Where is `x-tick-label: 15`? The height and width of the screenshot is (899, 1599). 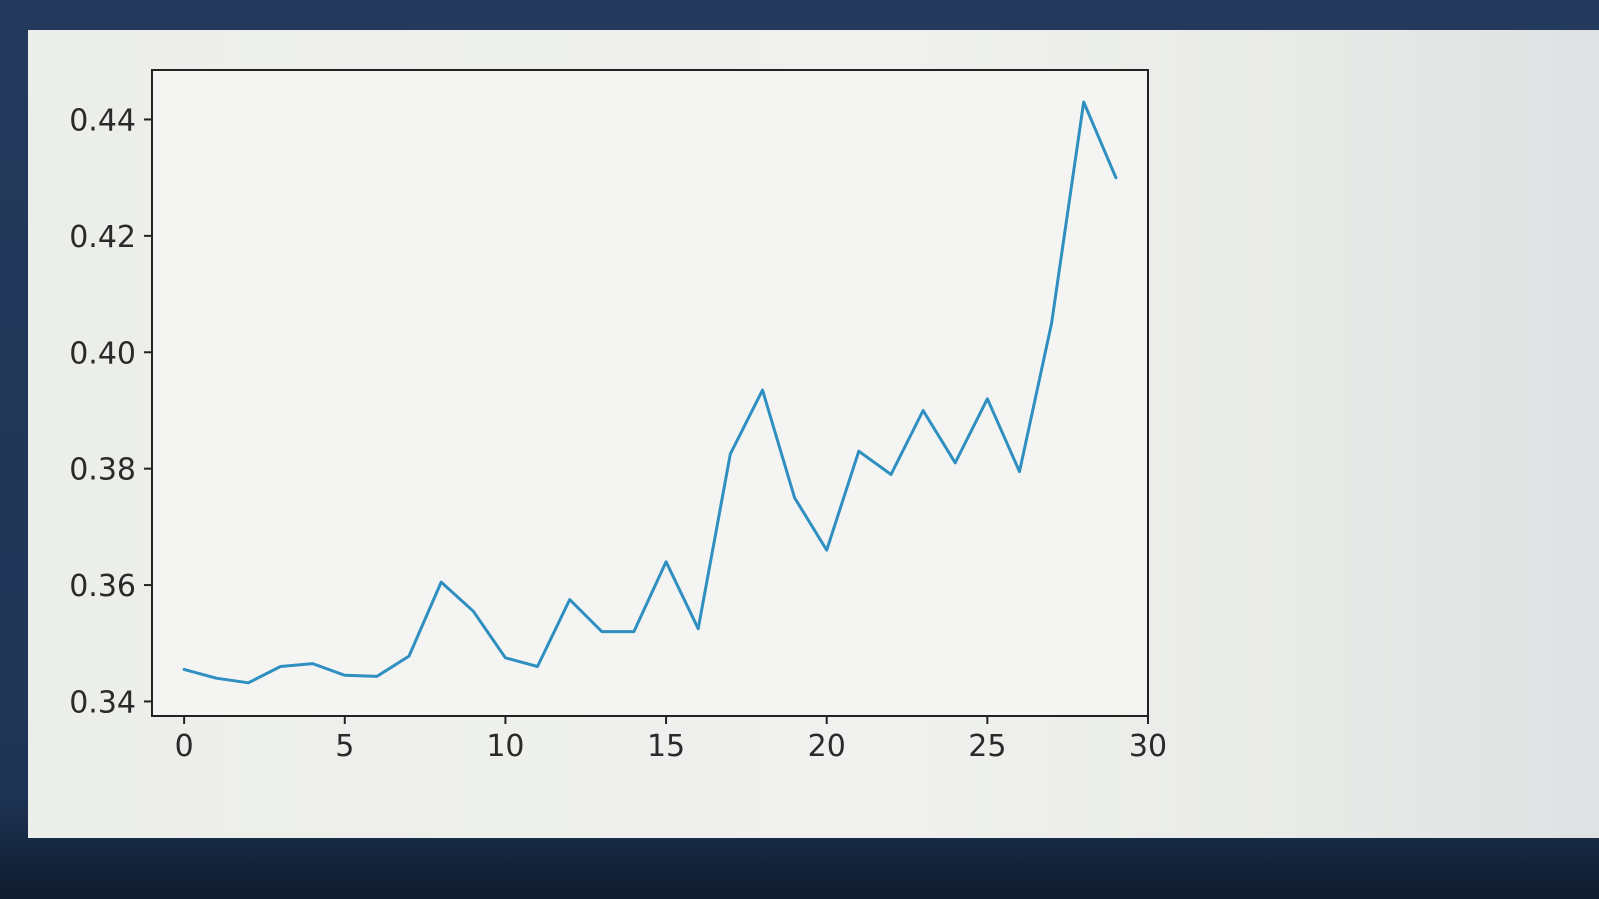 x-tick-label: 15 is located at coordinates (666, 746).